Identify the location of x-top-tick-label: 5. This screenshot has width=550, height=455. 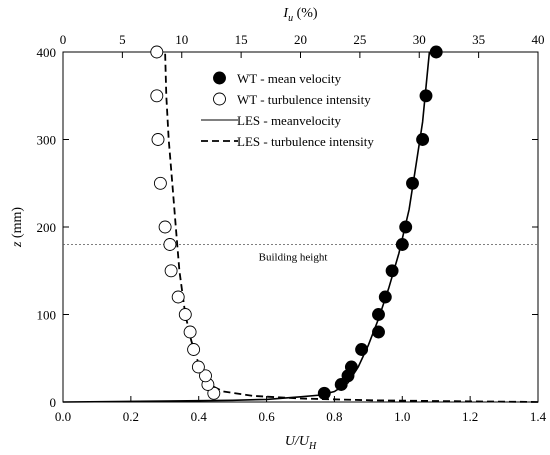
(122, 39).